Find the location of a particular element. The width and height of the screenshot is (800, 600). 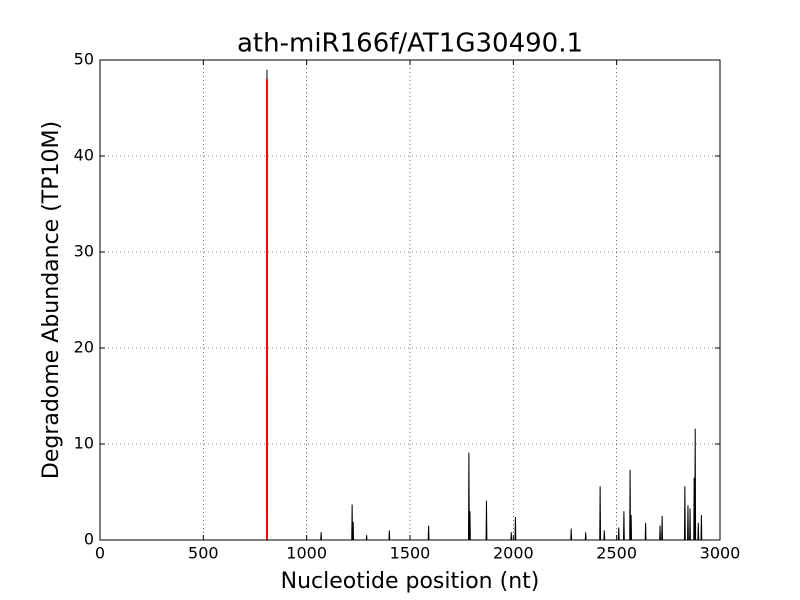

y-tick-label: 0 is located at coordinates (89, 539).